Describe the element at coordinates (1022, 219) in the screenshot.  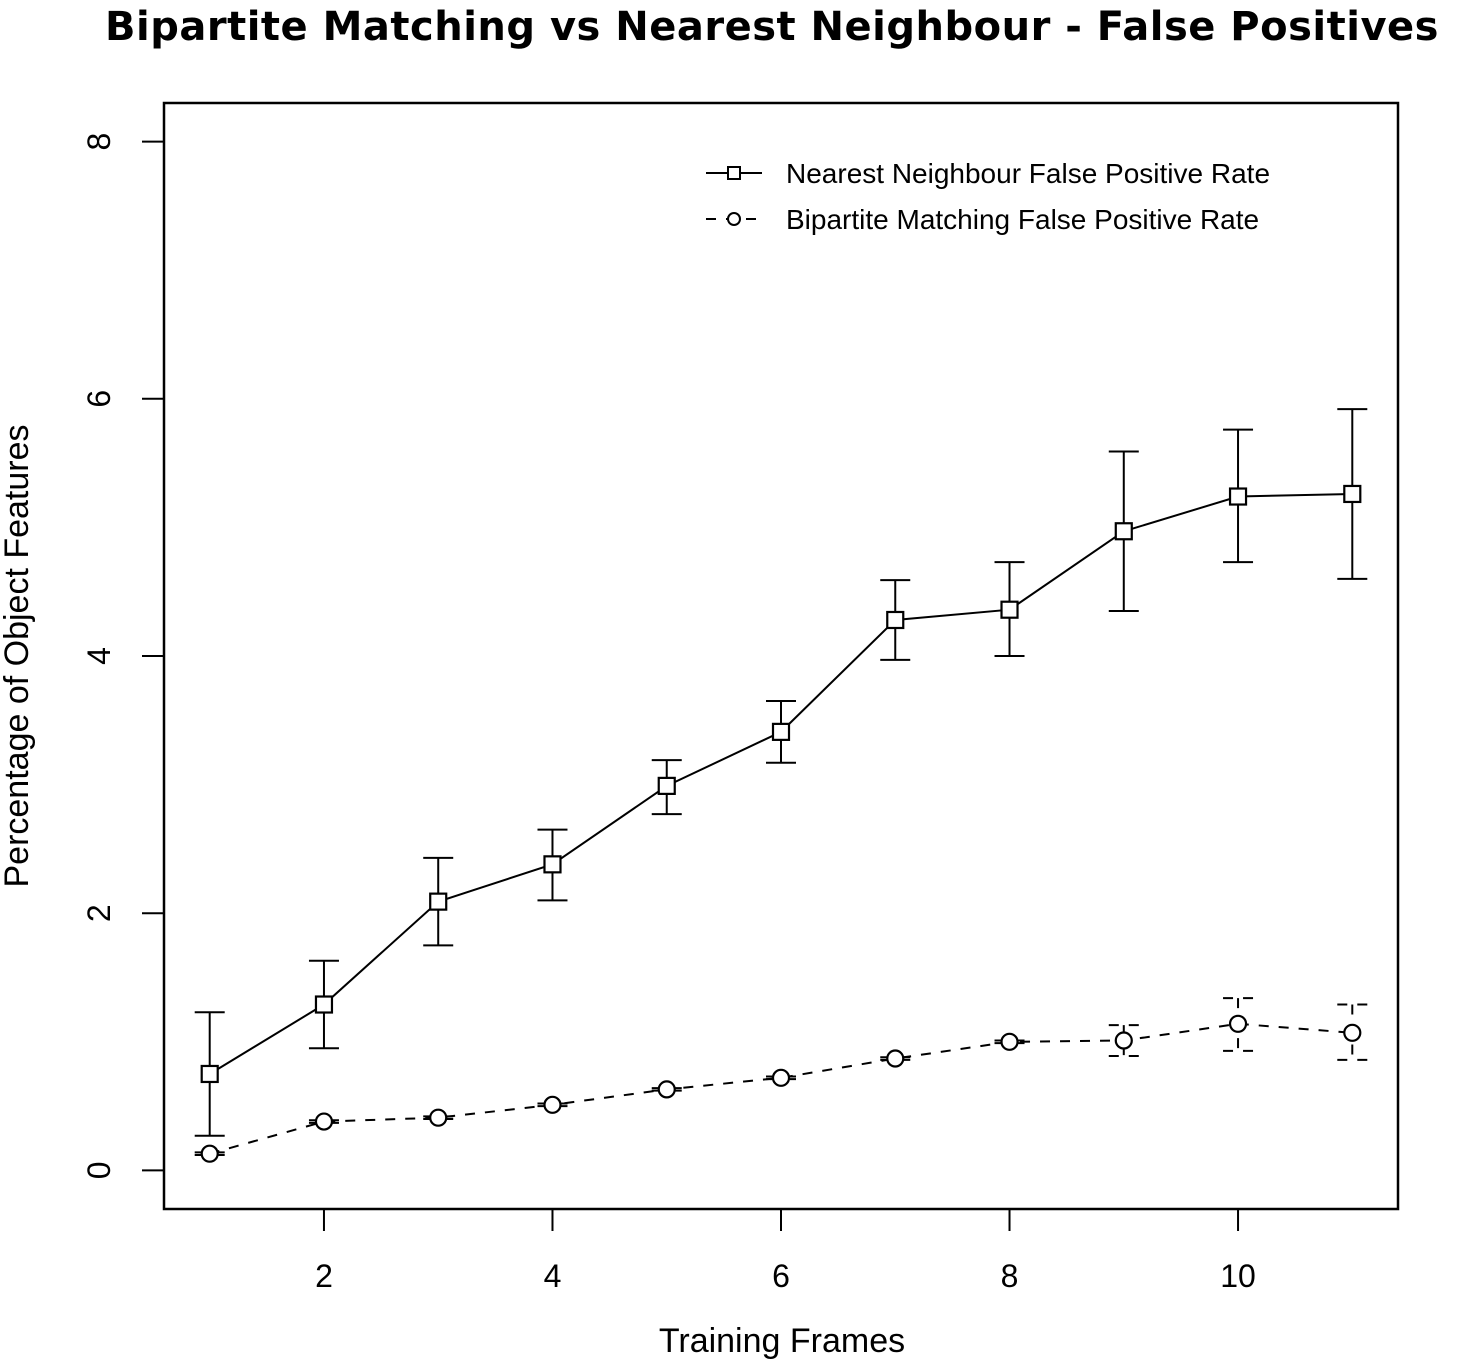
I see `legend-label-bipartite: Bipartite Matching False Positive Rate` at that location.